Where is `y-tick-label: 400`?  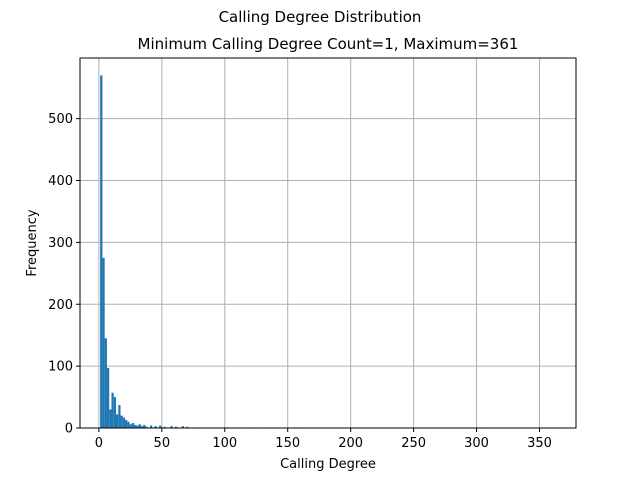 y-tick-label: 400 is located at coordinates (60, 181).